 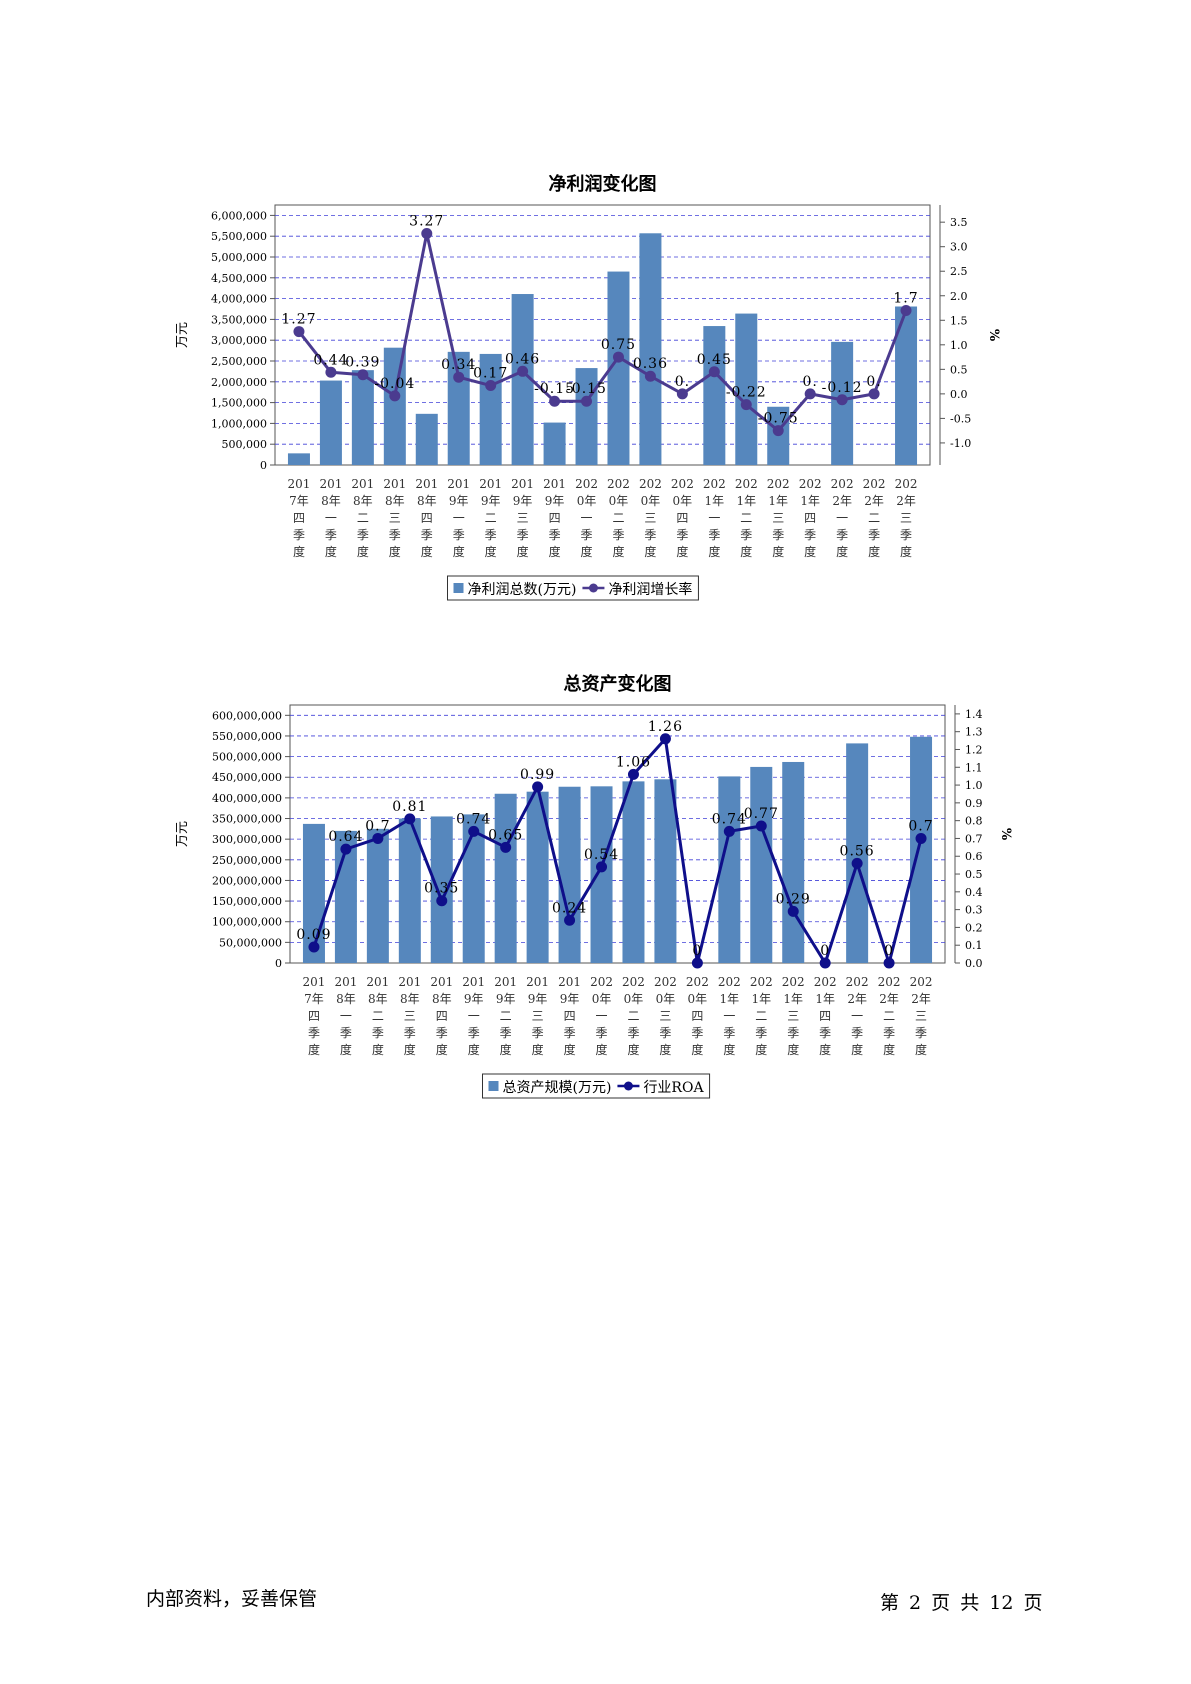 What do you see at coordinates (587, 501) in the screenshot?
I see `x-tick-label: 0年` at bounding box center [587, 501].